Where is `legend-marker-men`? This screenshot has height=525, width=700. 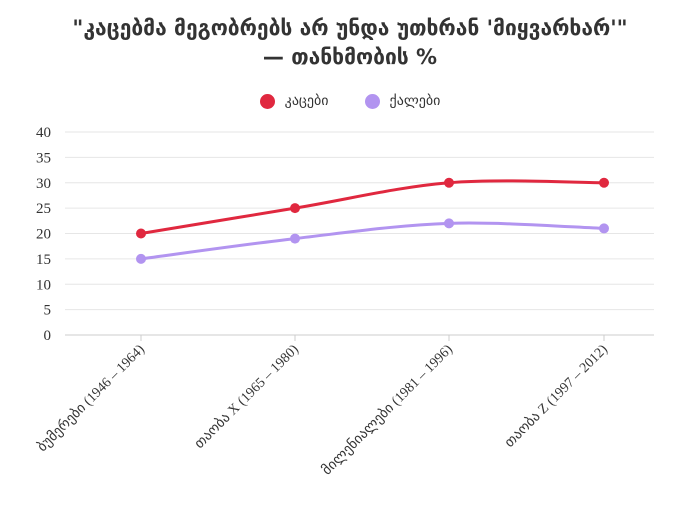
legend-marker-men is located at coordinates (267, 101).